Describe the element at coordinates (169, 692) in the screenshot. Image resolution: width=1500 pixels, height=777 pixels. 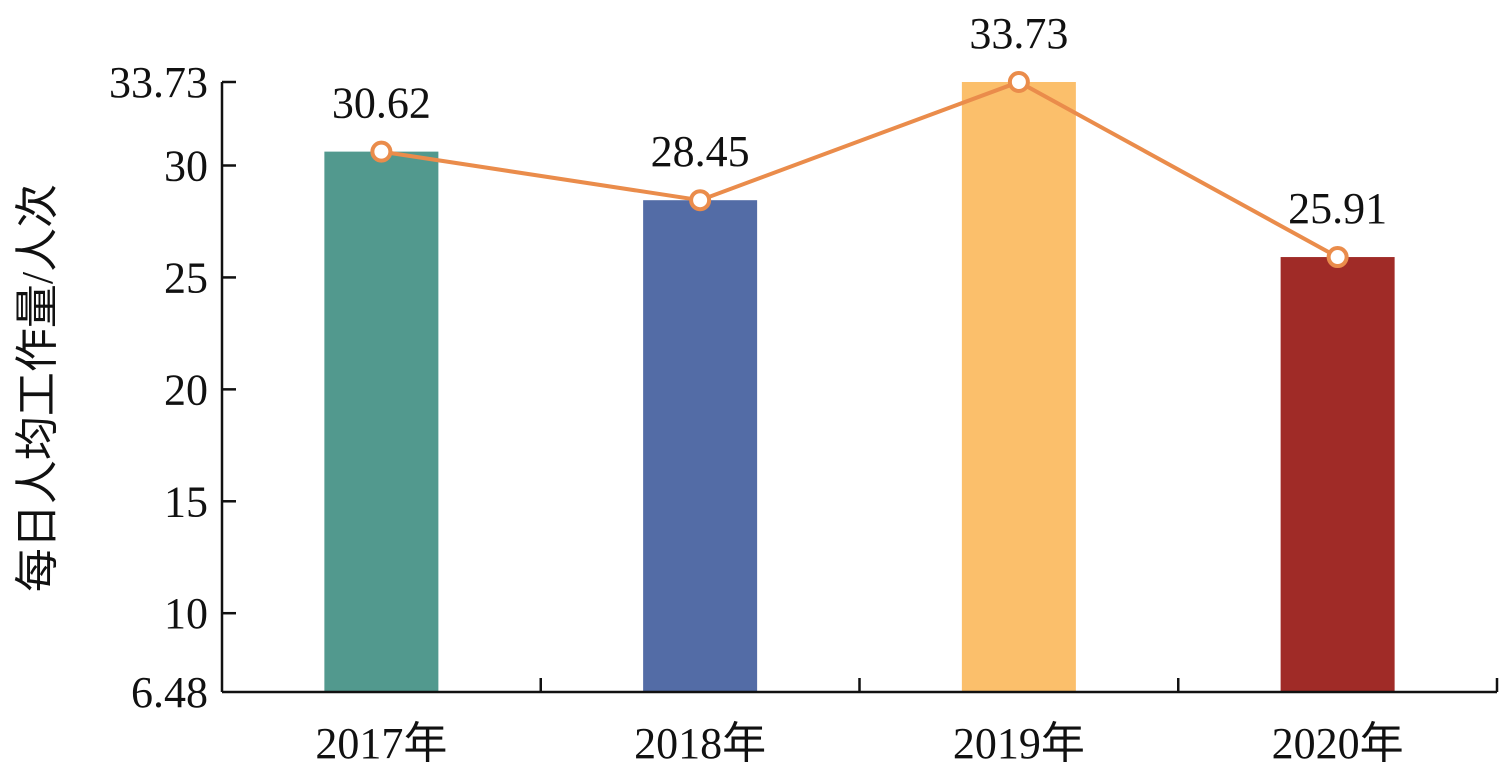
I see `y-tick-label-0: 6.48` at that location.